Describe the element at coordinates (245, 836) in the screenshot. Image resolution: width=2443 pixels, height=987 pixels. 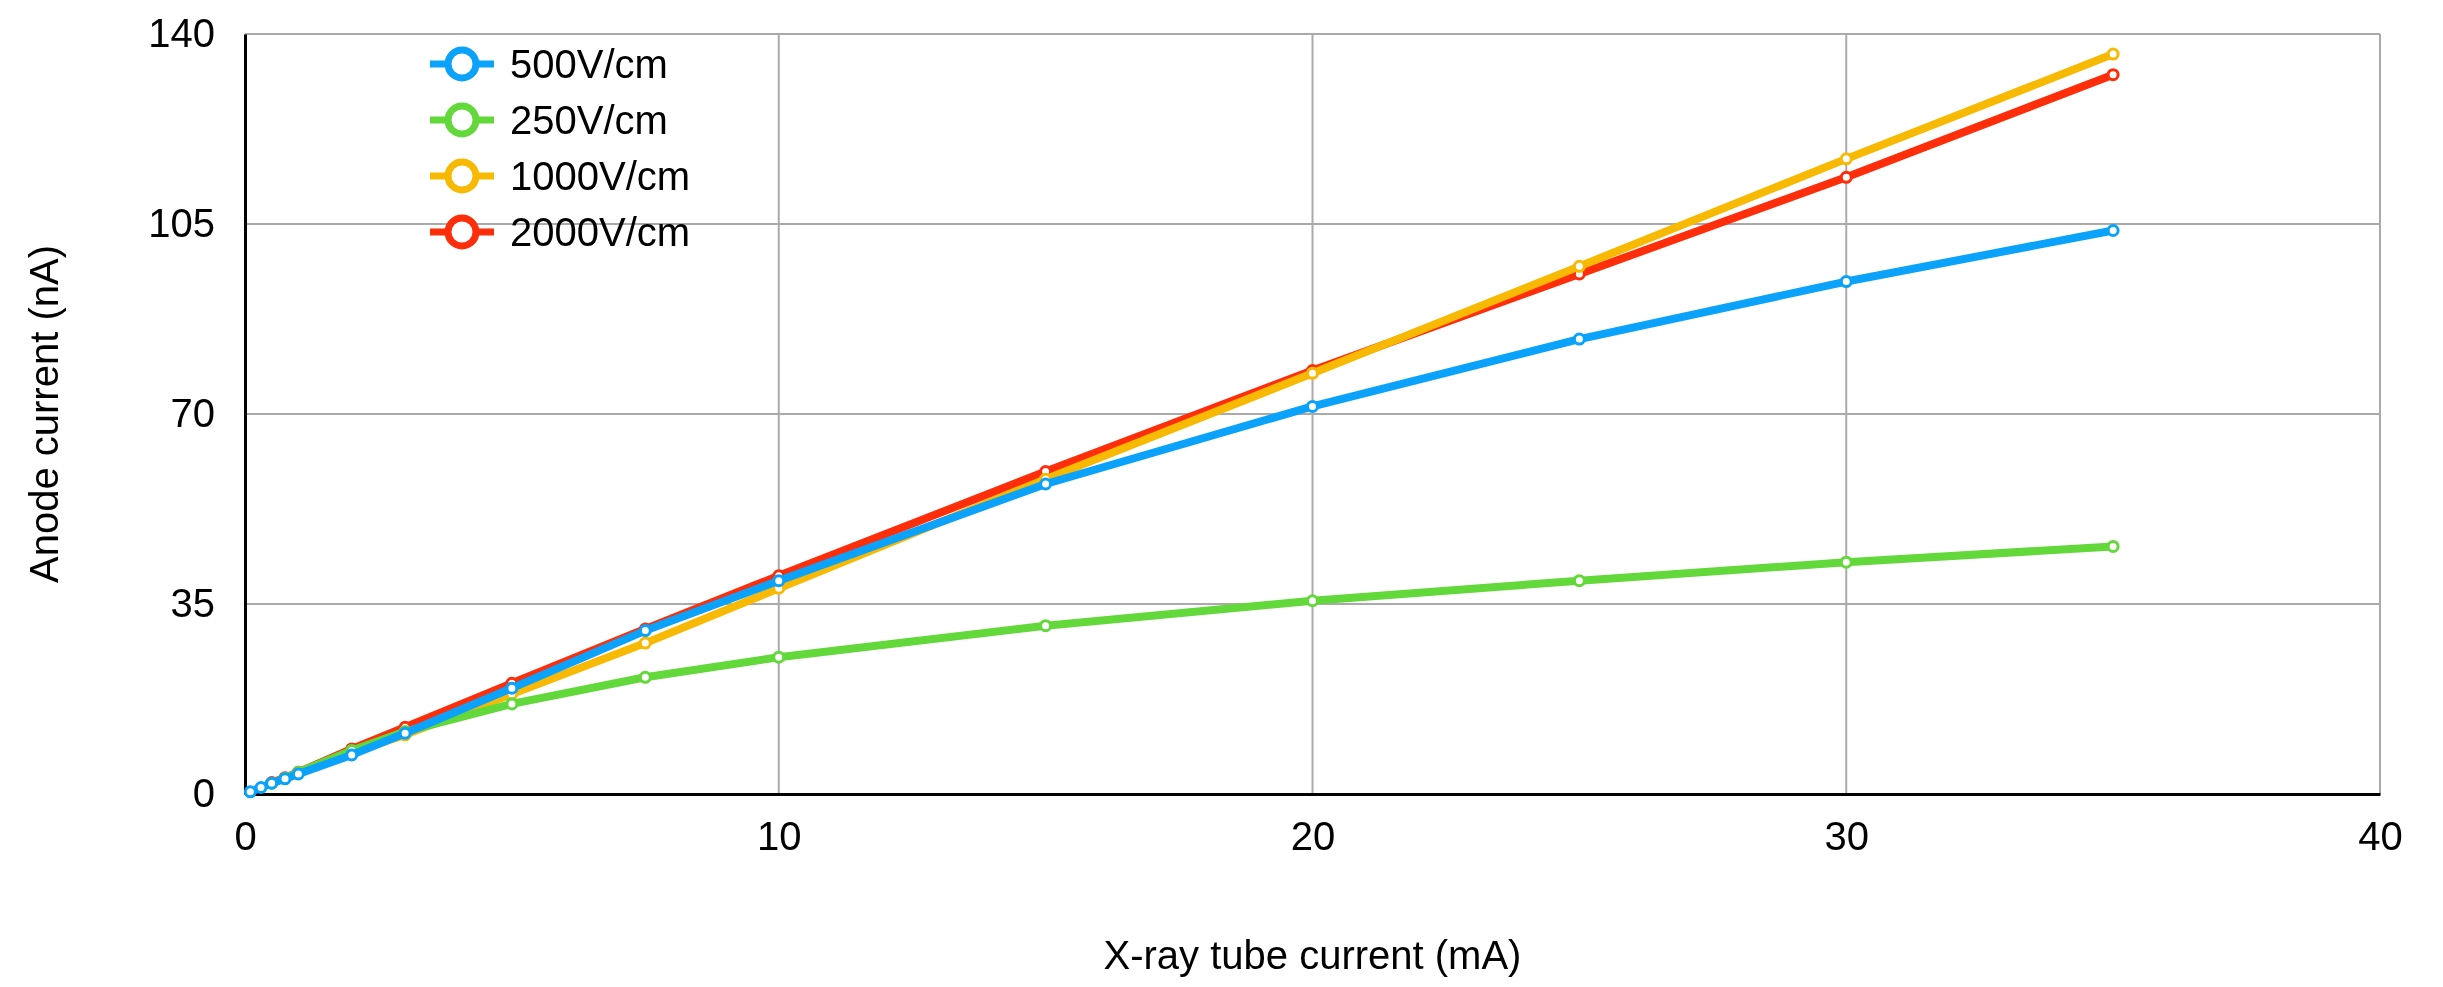
I see `x-tick-label: 0` at that location.